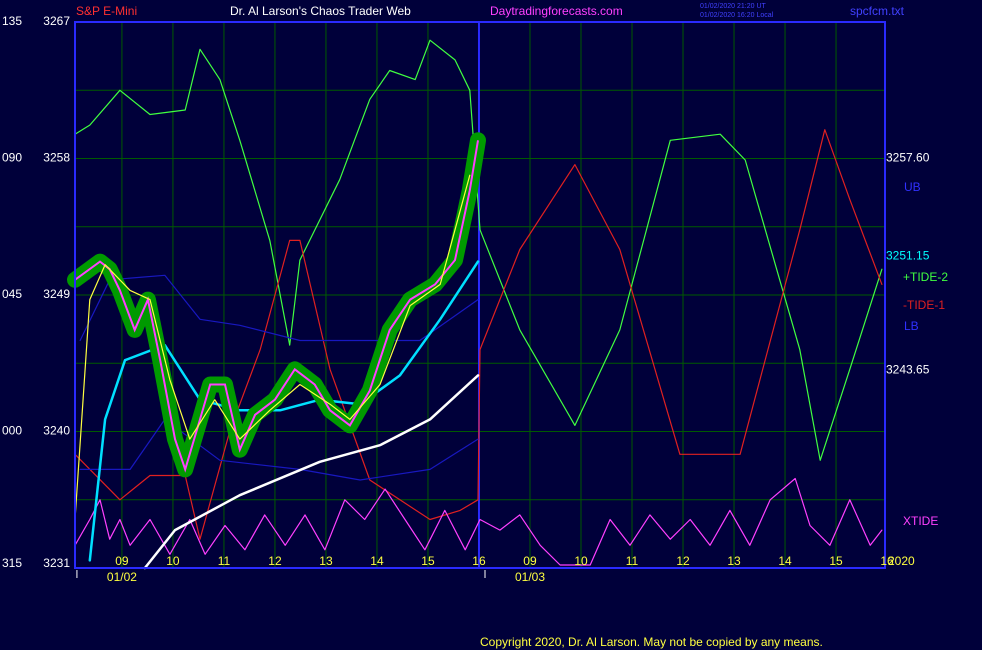 This screenshot has height=650, width=982. What do you see at coordinates (908, 158) in the screenshot?
I see `right-value: 3257.60` at bounding box center [908, 158].